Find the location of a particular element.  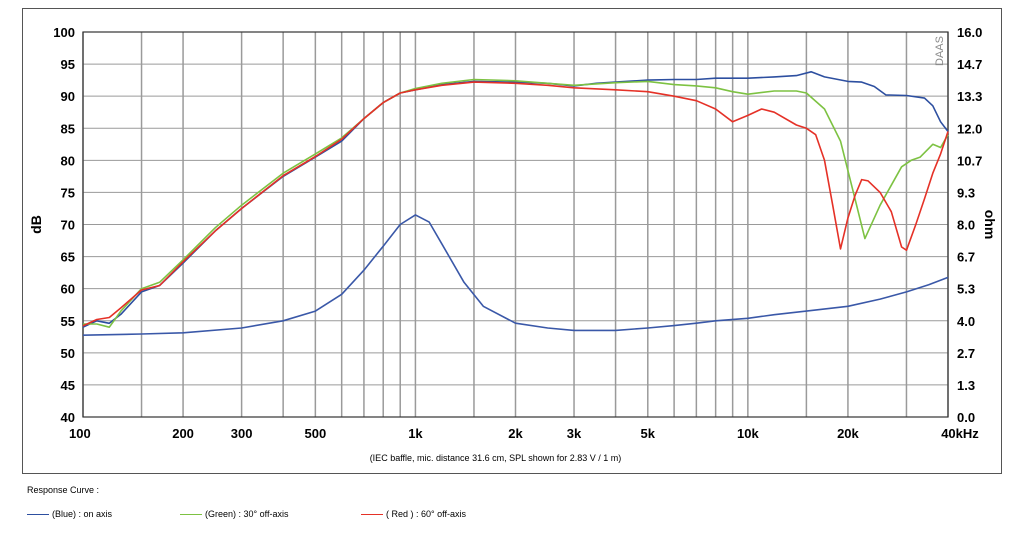

x-tick-label: 10k is located at coordinates (748, 433).